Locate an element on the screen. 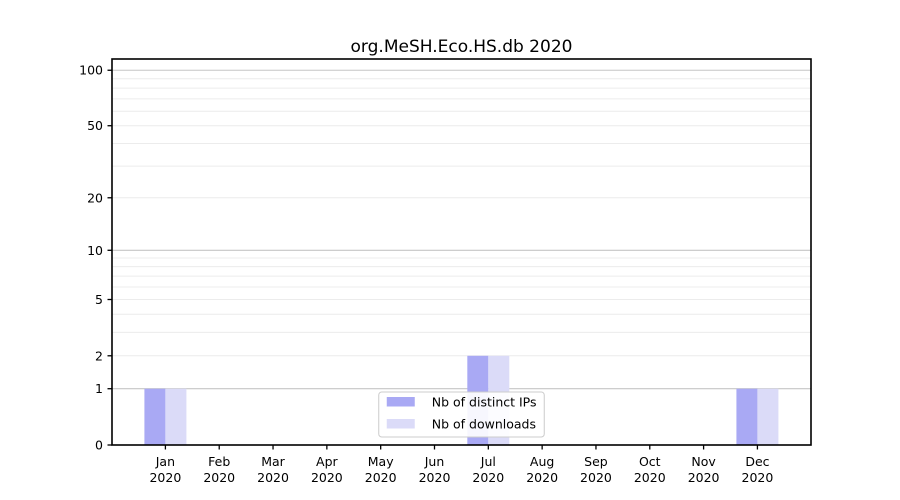  x-tick-label-month: Feb is located at coordinates (219, 461).